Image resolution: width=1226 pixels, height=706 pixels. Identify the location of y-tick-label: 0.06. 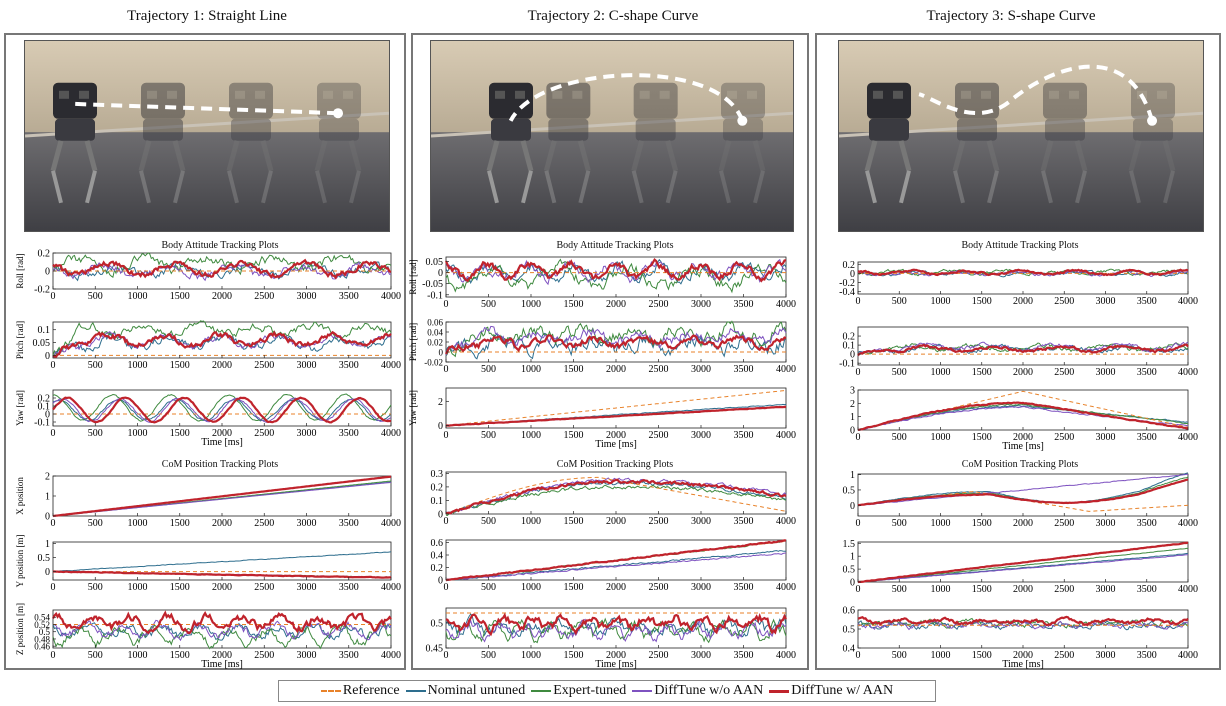
(435, 323).